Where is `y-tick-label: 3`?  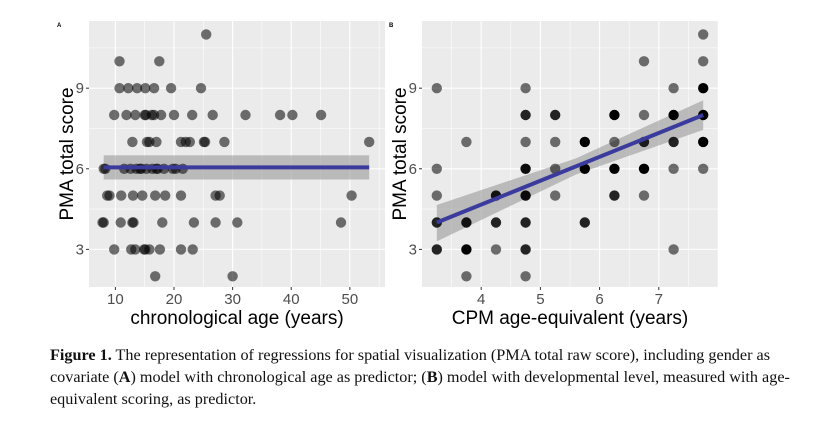 y-tick-label: 3 is located at coordinates (80, 249).